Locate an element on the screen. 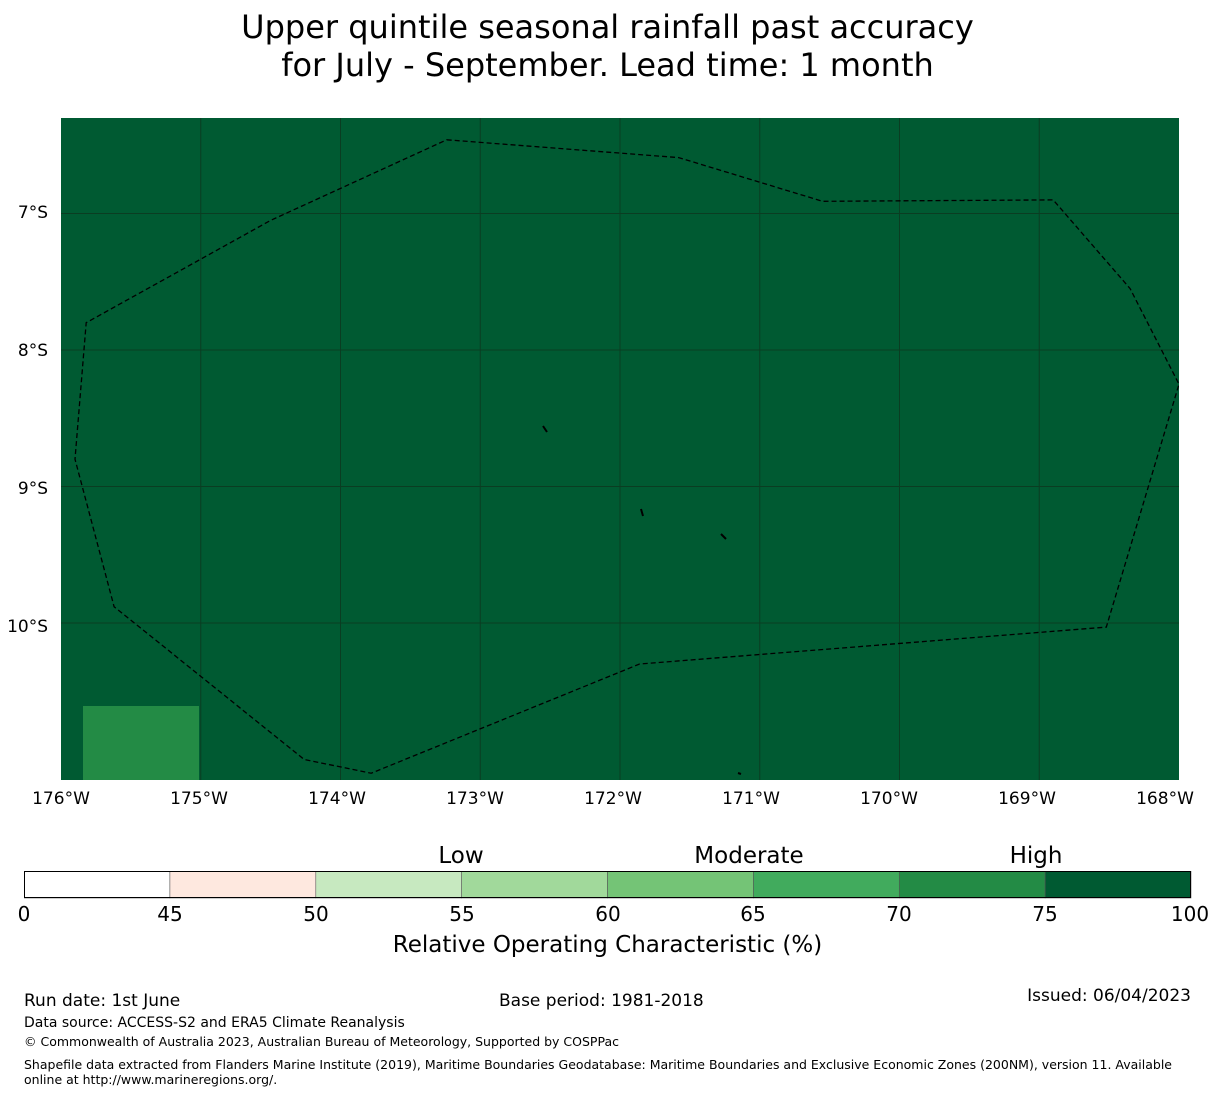 The width and height of the screenshot is (1215, 1095). lon-label: 169°W is located at coordinates (1027, 799).